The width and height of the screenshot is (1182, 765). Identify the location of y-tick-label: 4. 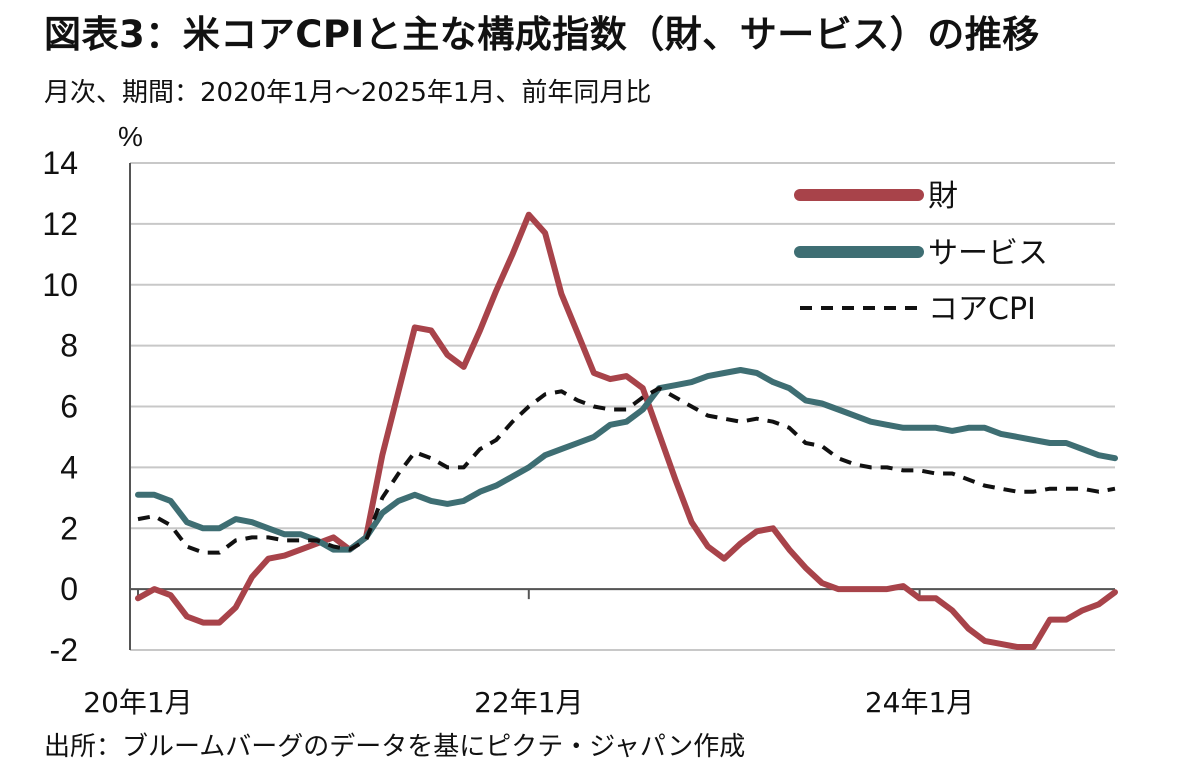
(69, 467).